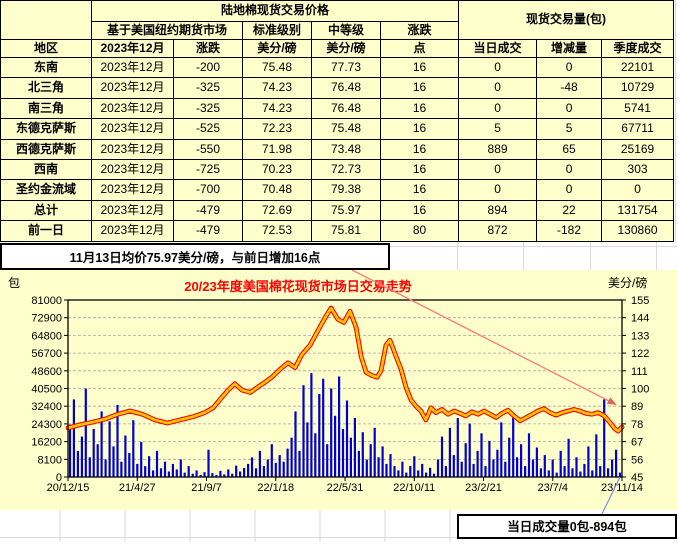 The height and width of the screenshot is (547, 678). Describe the element at coordinates (208, 48) in the screenshot. I see `header-change: 涨跌` at that location.